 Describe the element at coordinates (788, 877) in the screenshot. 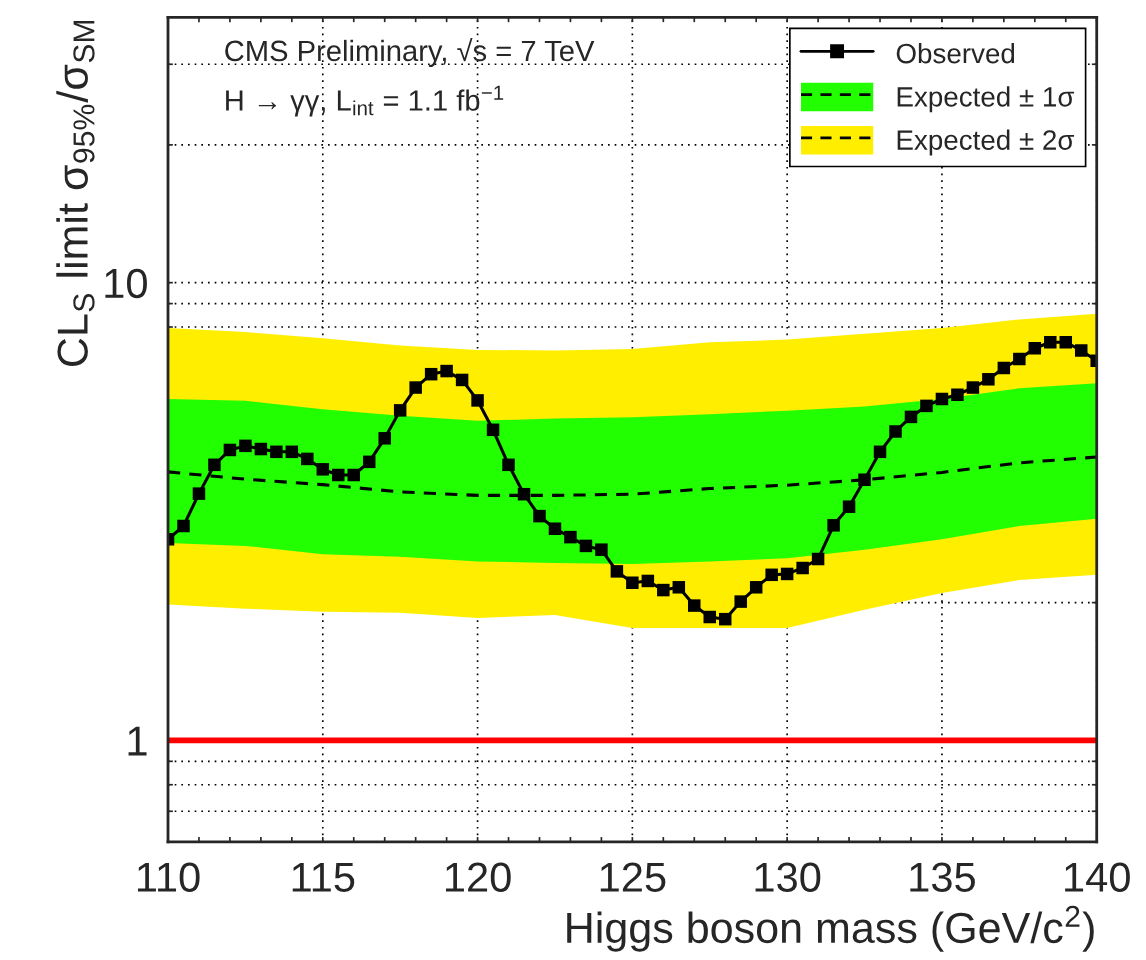

I see `x-tick-label: 130` at that location.